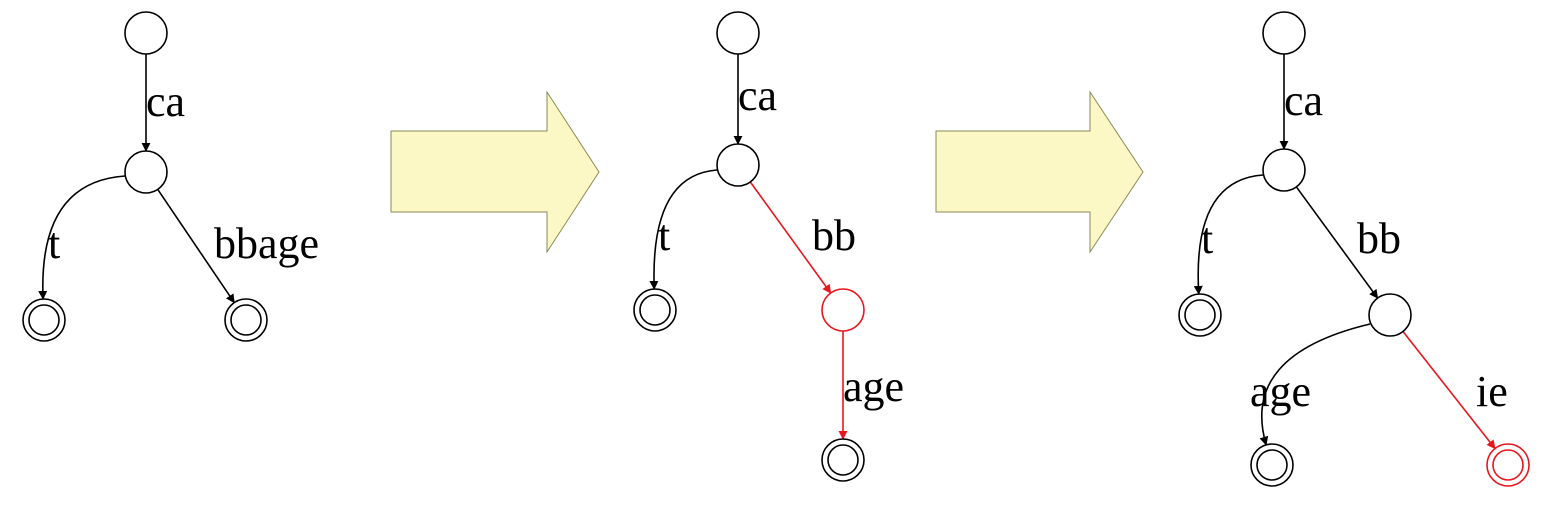  I want to click on edge-n1-to-leaf-bbage, so click(196, 246).